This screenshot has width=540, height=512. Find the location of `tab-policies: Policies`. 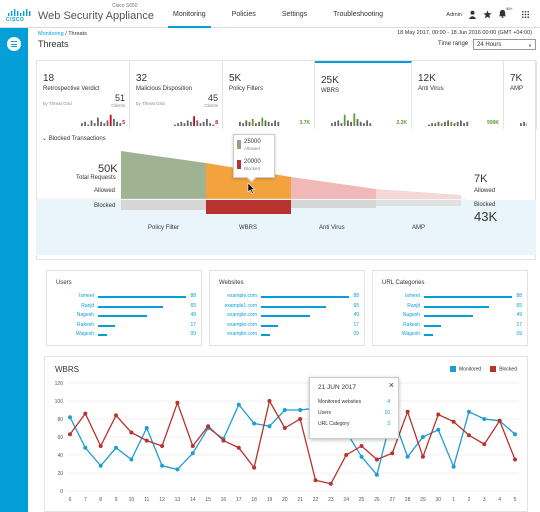

tab-policies: Policies is located at coordinates (243, 14).